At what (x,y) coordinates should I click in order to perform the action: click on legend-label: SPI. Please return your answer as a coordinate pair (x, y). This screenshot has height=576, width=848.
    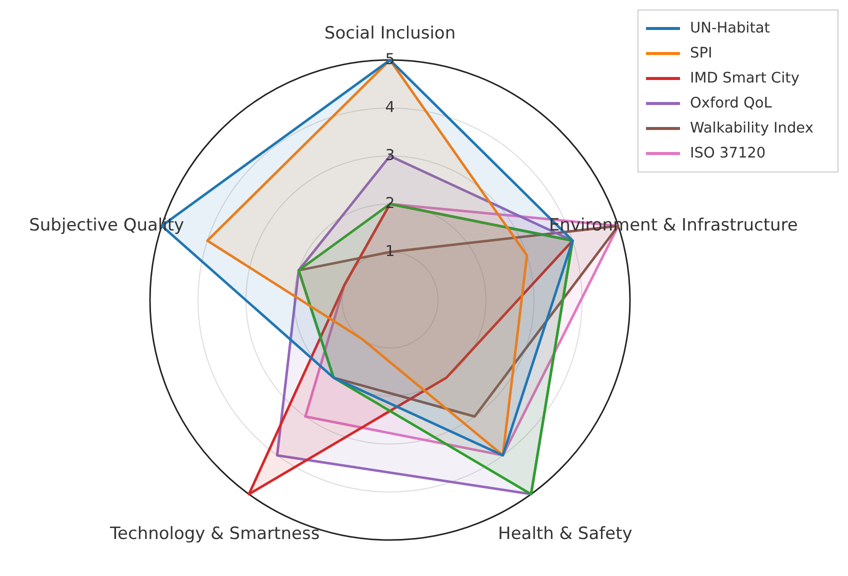
    Looking at the image, I should click on (701, 53).